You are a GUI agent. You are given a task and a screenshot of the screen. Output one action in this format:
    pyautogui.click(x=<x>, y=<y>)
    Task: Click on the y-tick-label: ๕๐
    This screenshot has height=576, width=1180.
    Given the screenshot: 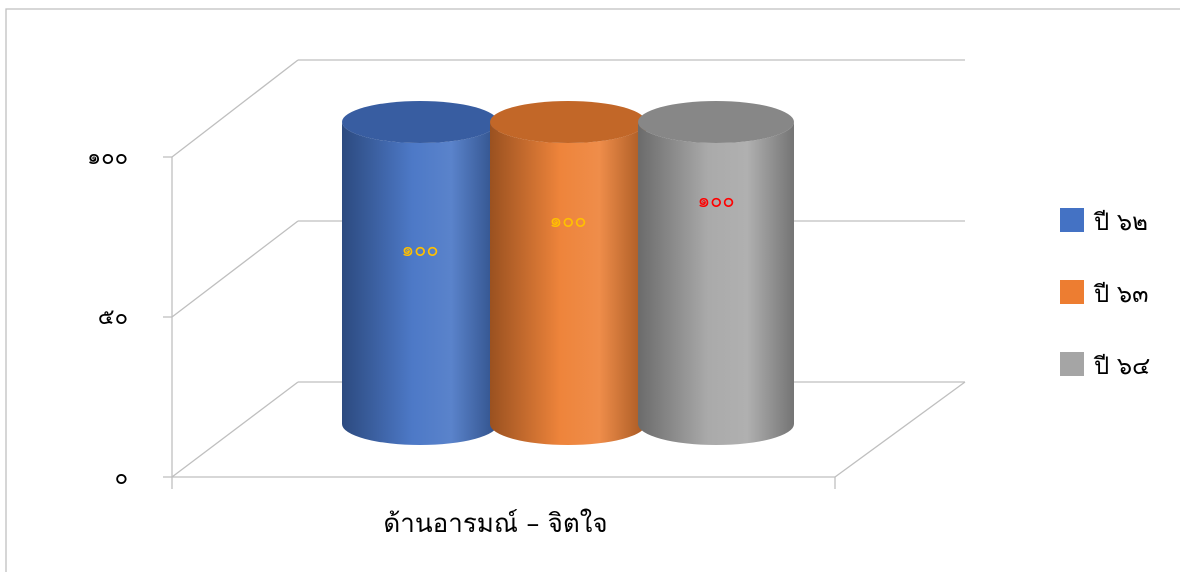 What is the action you would take?
    pyautogui.click(x=113, y=317)
    